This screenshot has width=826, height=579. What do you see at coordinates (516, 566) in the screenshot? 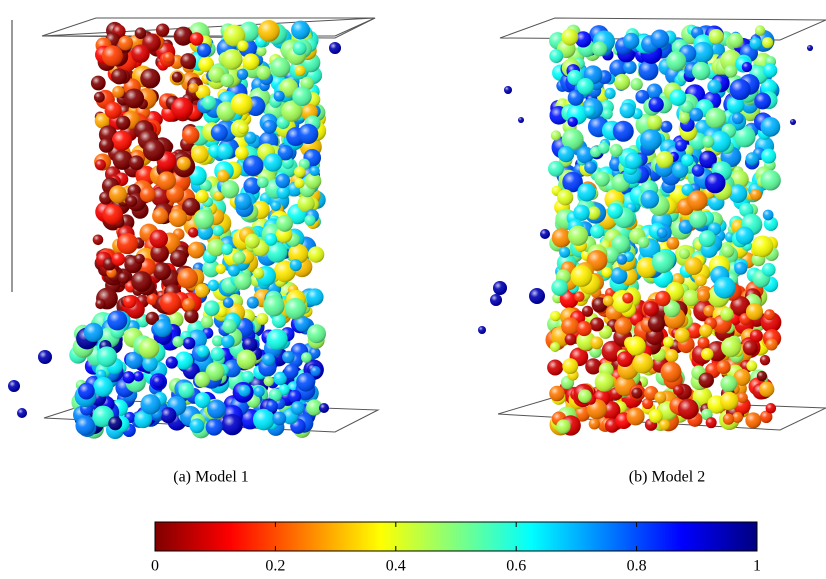
I see `tick-label: 0.6` at bounding box center [516, 566].